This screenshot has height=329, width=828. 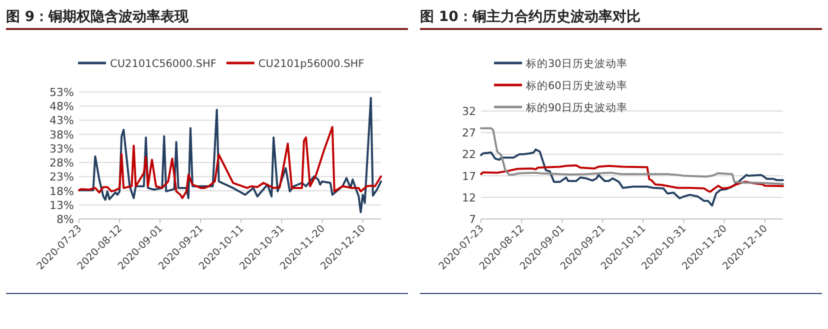 What do you see at coordinates (163, 64) in the screenshot?
I see `legend-label: CU2101C56000.SHF` at bounding box center [163, 64].